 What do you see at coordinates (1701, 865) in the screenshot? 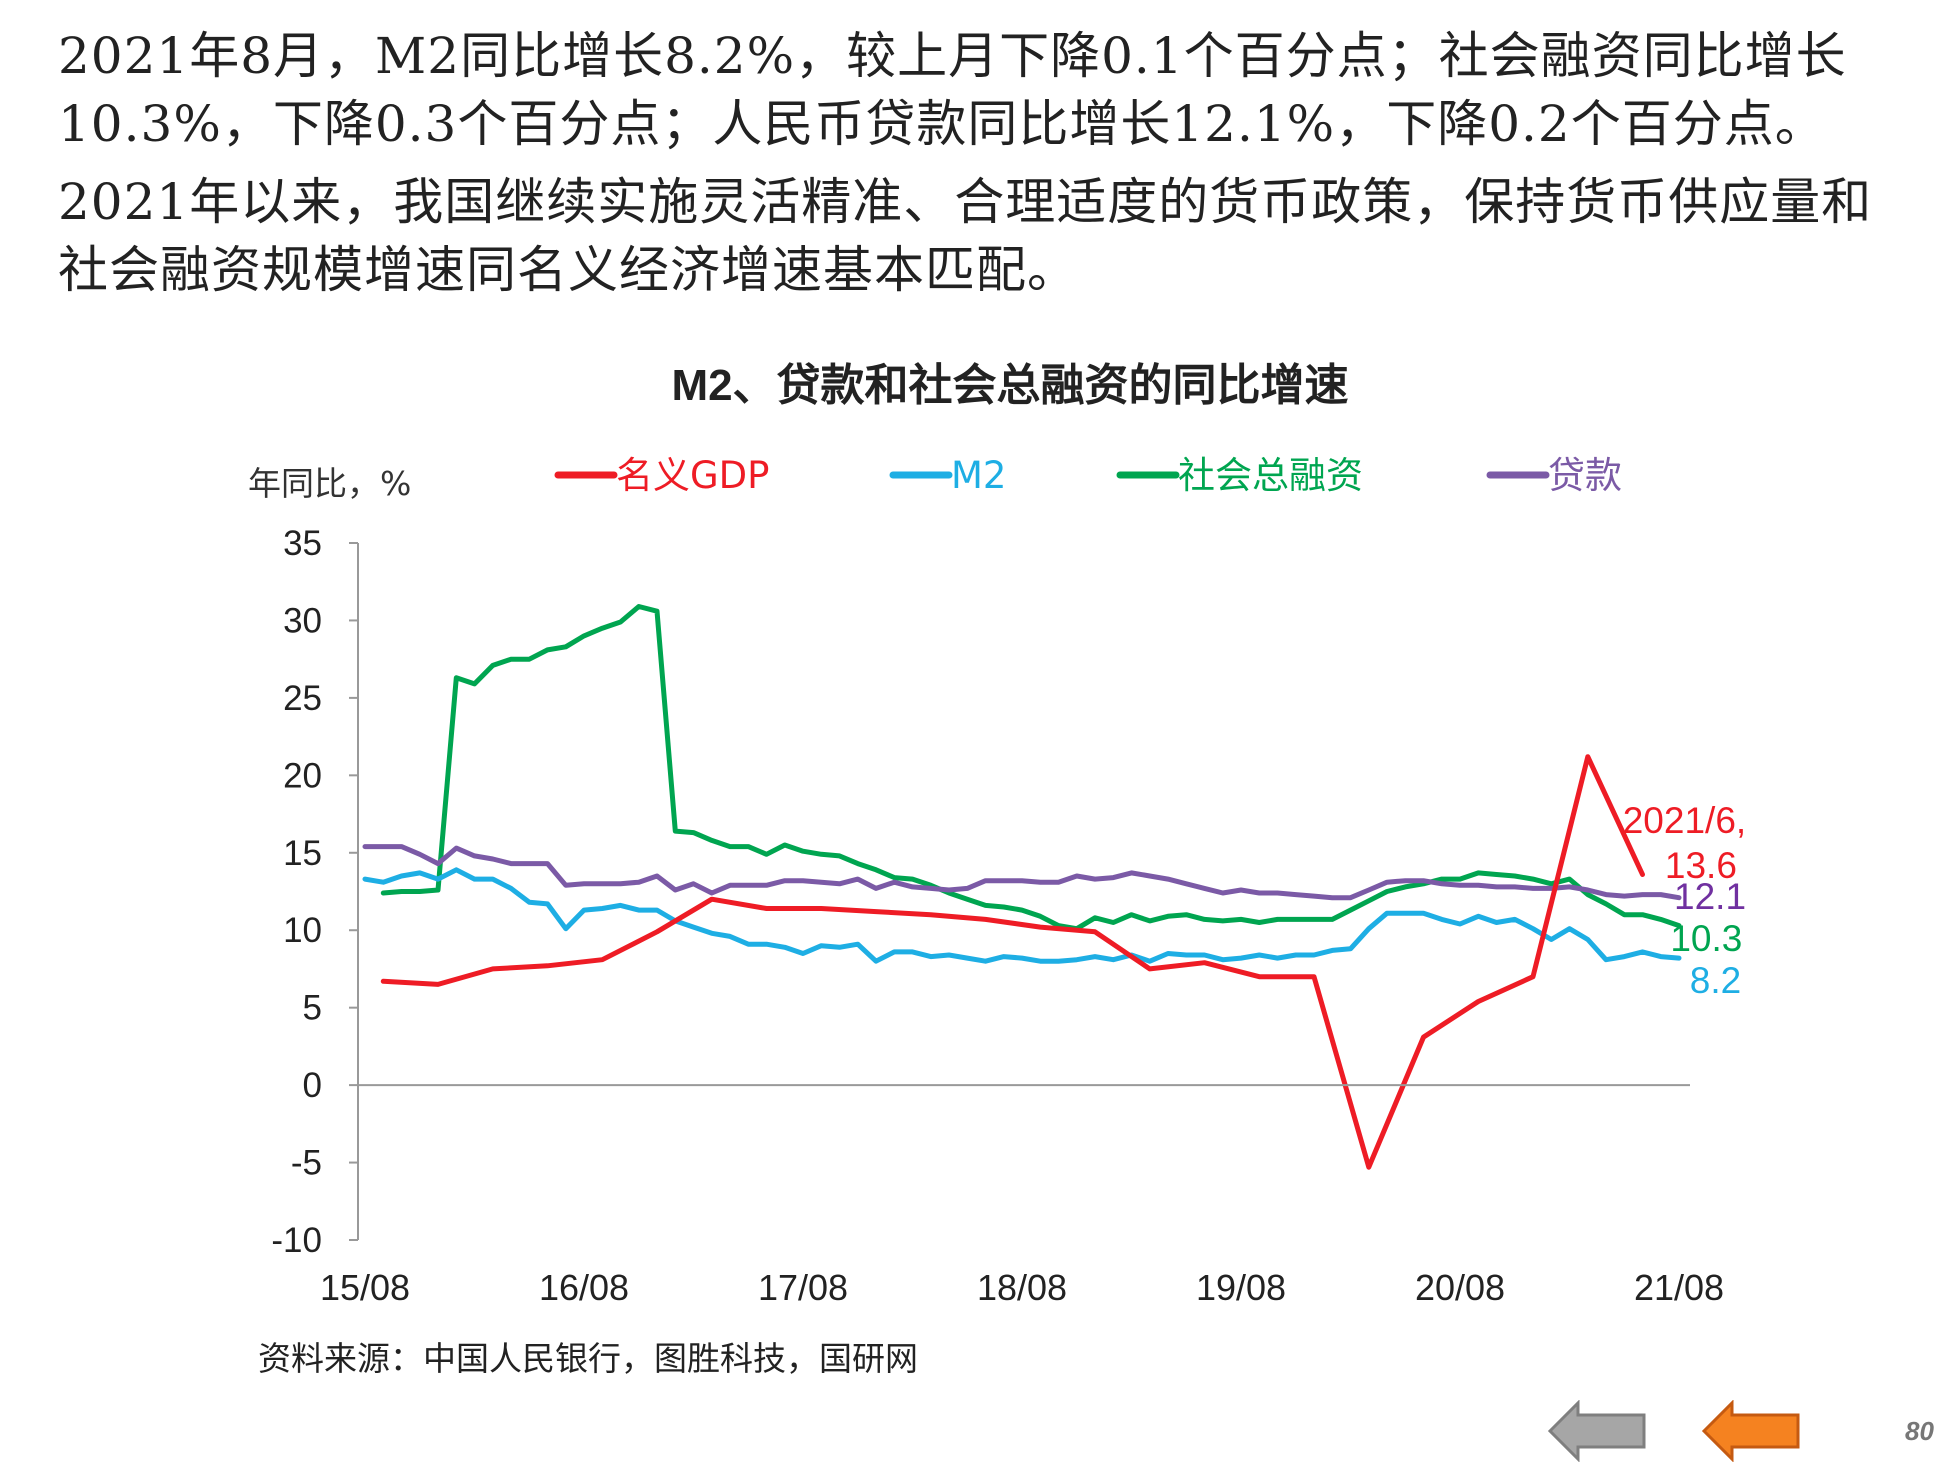
I see `end-value-label: 13.6` at bounding box center [1701, 865].